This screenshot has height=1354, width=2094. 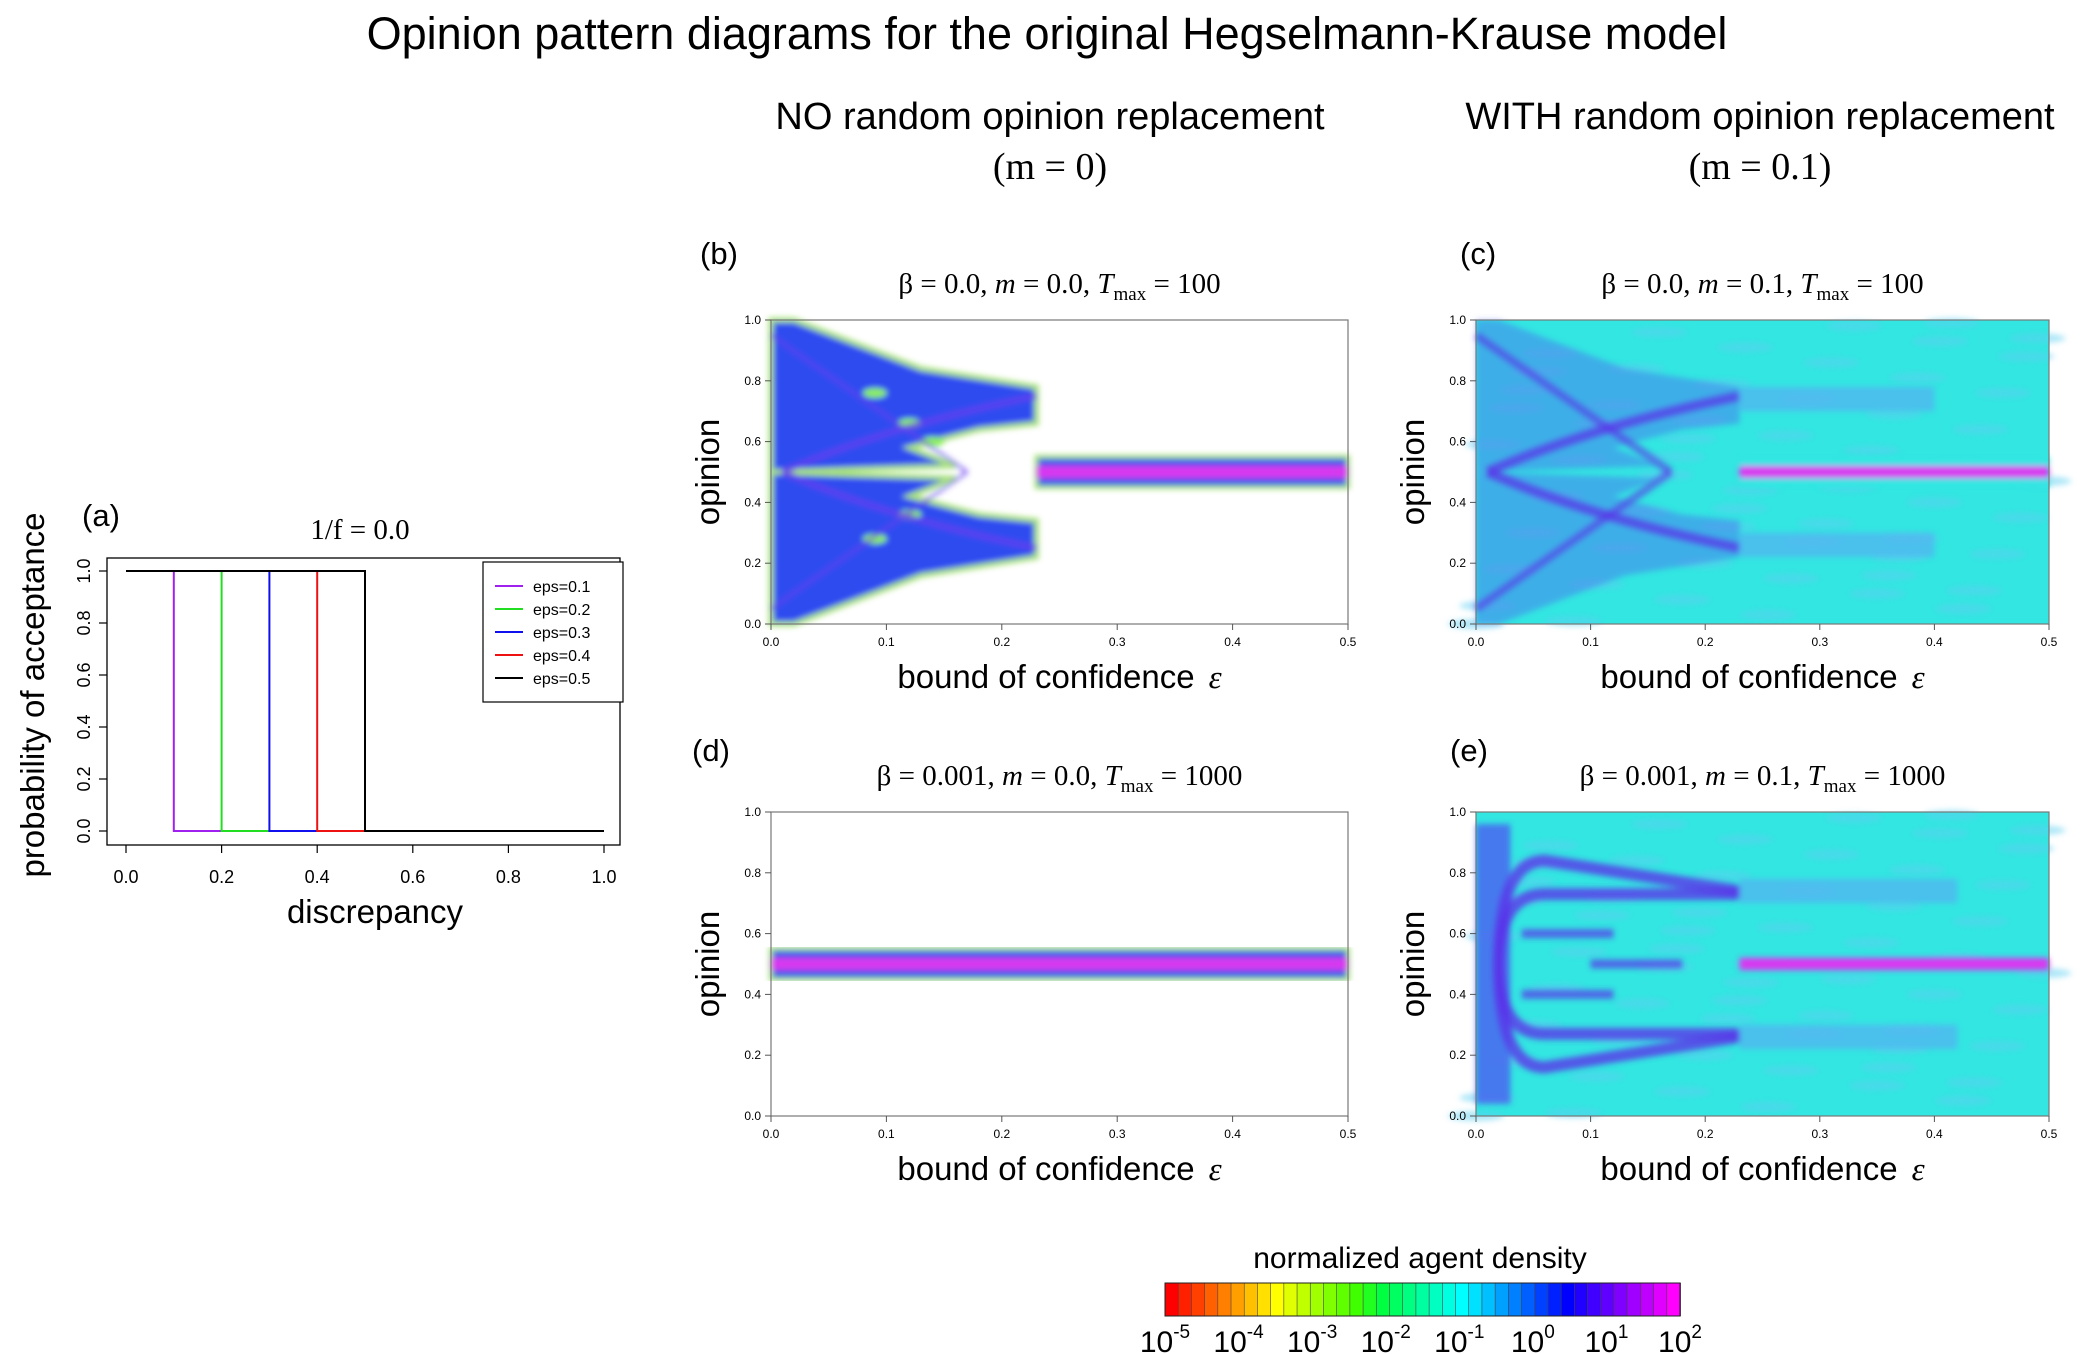 What do you see at coordinates (84, 726) in the screenshot?
I see `y-tick-label: 0.4` at bounding box center [84, 726].